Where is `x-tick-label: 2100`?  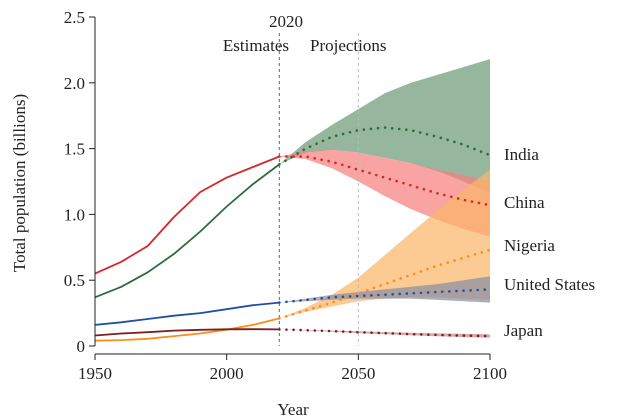 x-tick-label: 2100 is located at coordinates (490, 373).